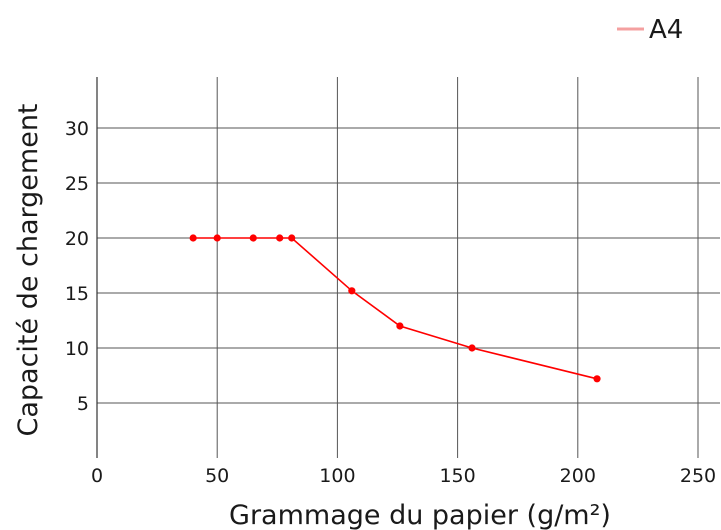  What do you see at coordinates (83, 404) in the screenshot?
I see `y-tick-label-5: 5` at bounding box center [83, 404].